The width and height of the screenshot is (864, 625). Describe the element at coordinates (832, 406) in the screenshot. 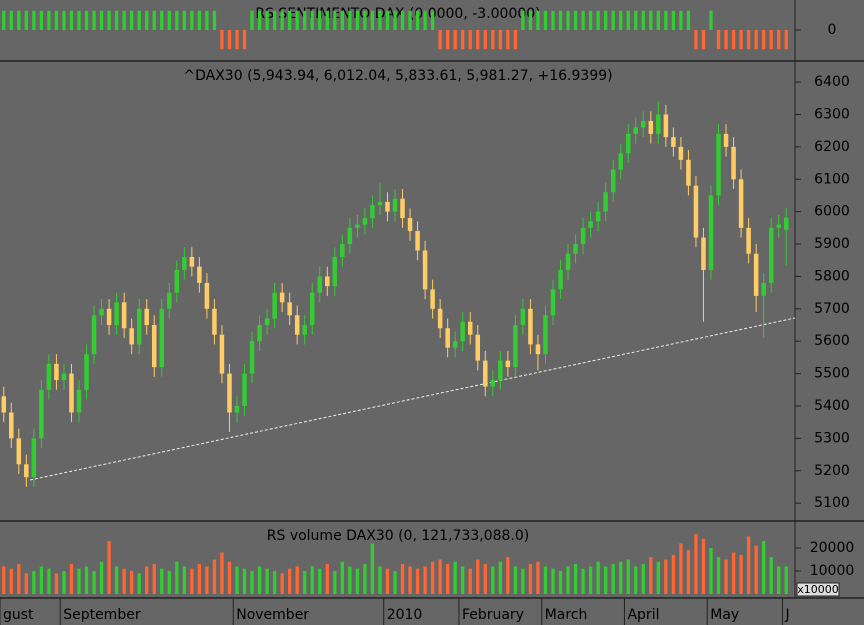

I see `y-tick-label: 5400` at that location.